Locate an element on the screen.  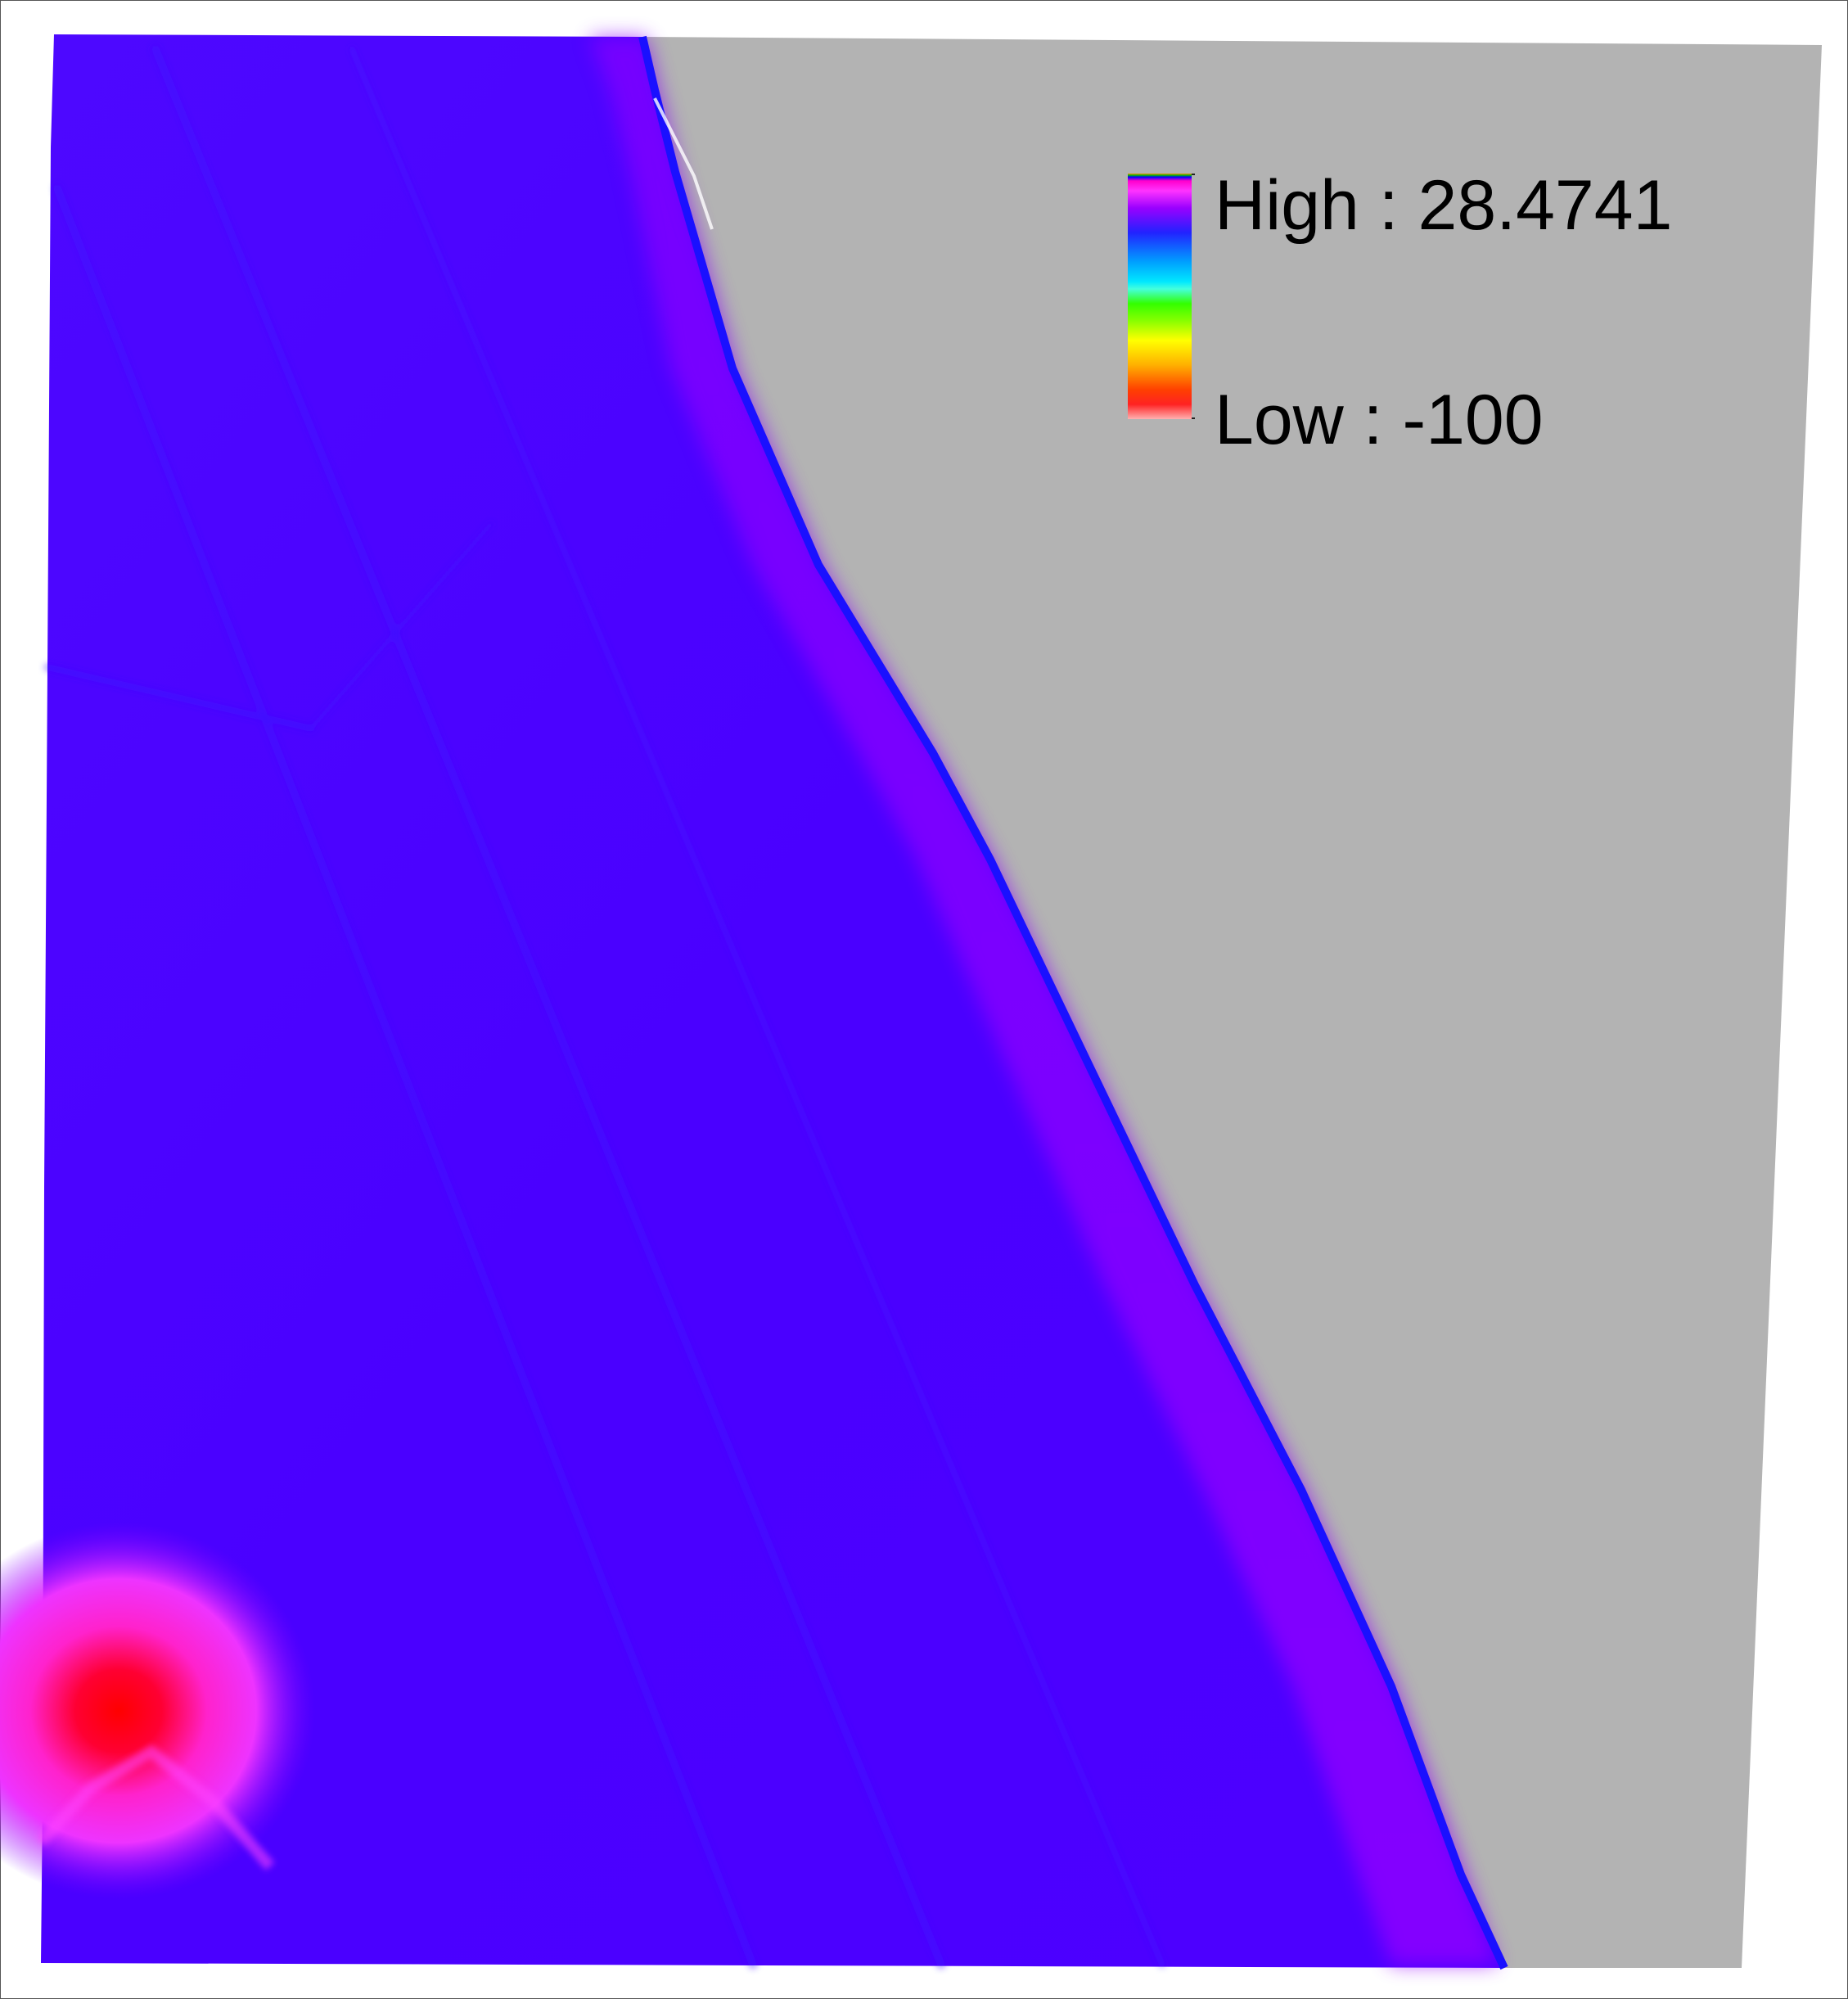
shoreline-inner is located at coordinates (683, 163).